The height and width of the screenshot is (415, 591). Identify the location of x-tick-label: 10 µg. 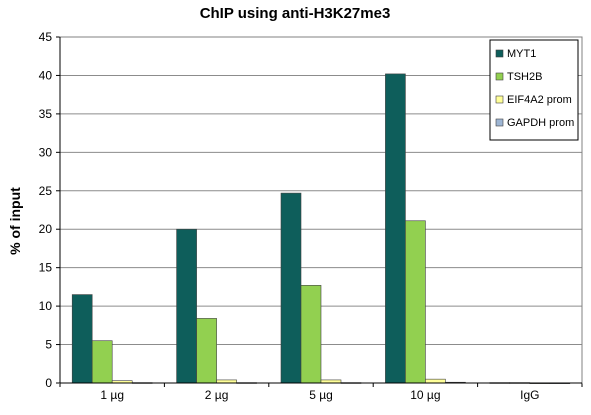
(425, 395).